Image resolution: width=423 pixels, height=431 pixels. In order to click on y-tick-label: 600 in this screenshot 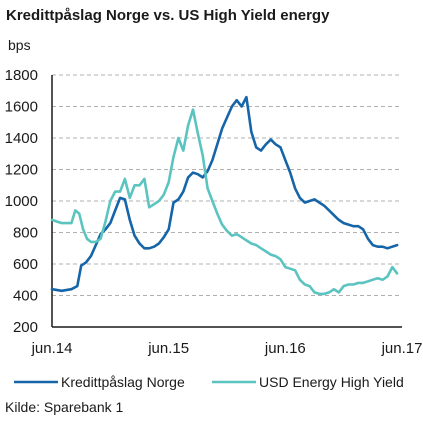, I will do `click(25, 264)`.